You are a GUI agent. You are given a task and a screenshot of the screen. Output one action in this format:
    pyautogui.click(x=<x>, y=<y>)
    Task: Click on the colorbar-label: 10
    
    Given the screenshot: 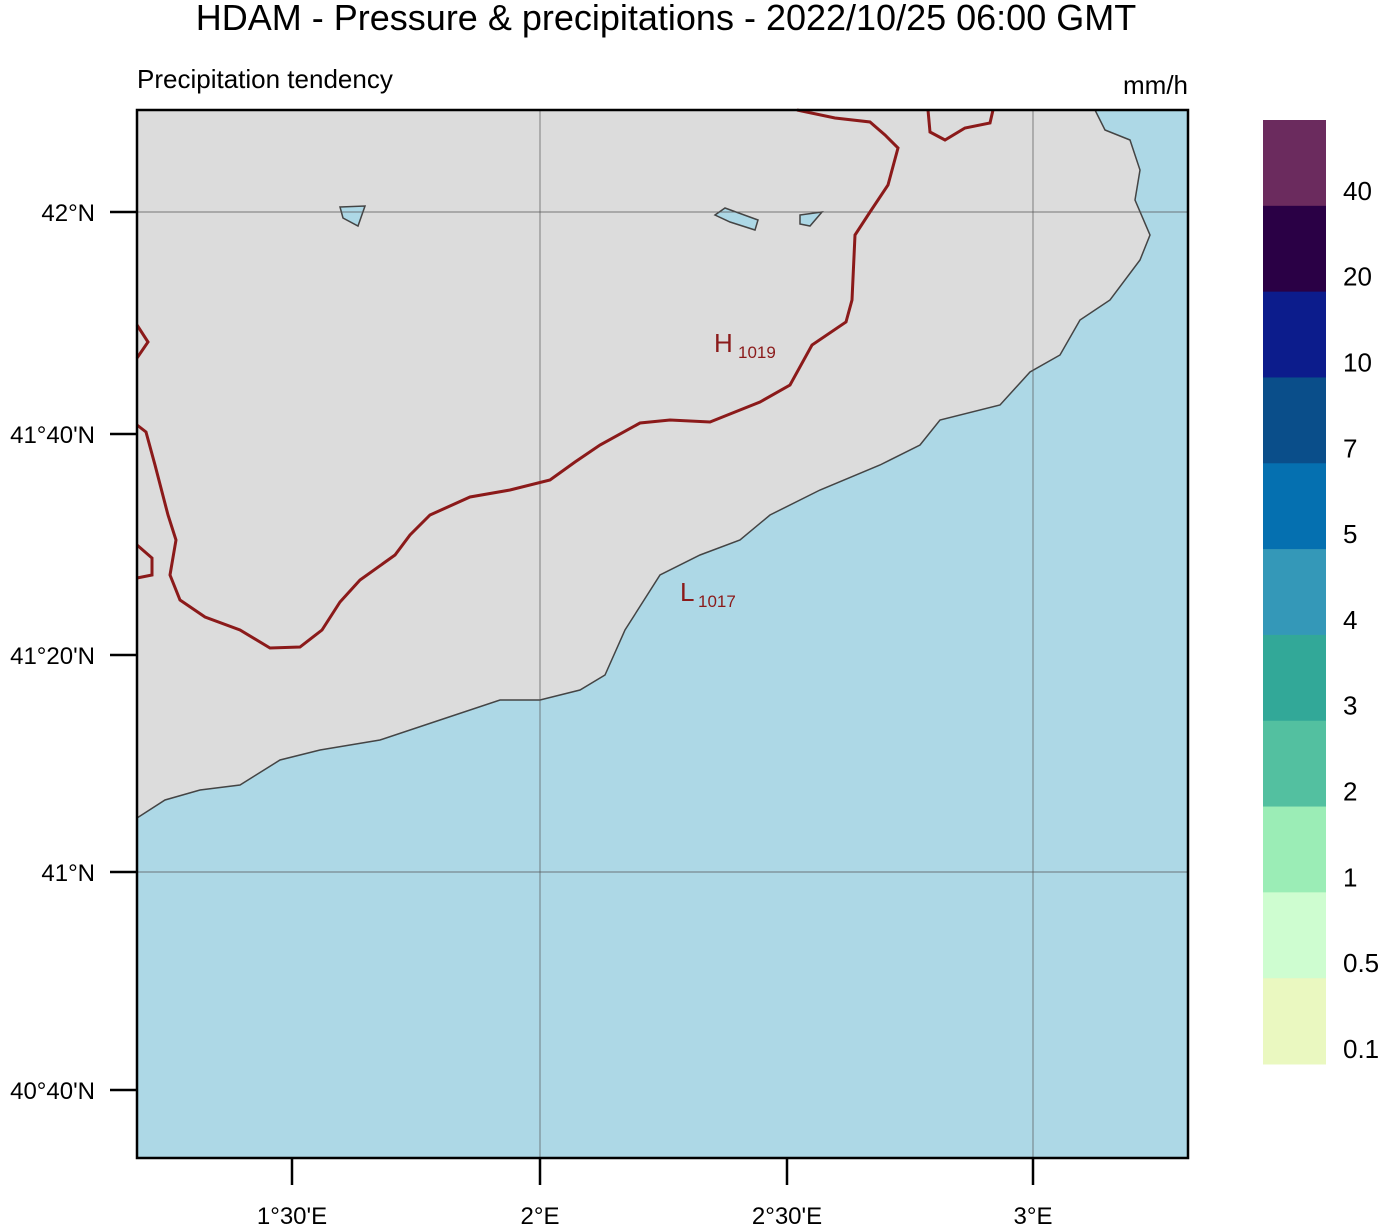 What is the action you would take?
    pyautogui.click(x=1357, y=362)
    